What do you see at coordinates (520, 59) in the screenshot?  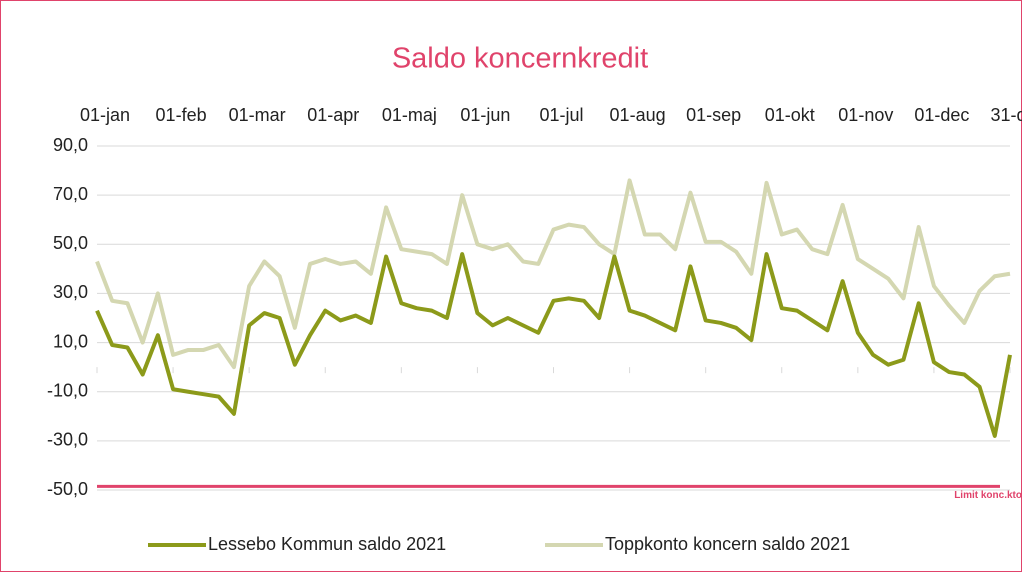 I see `chart-title: Saldo koncernkredit` at bounding box center [520, 59].